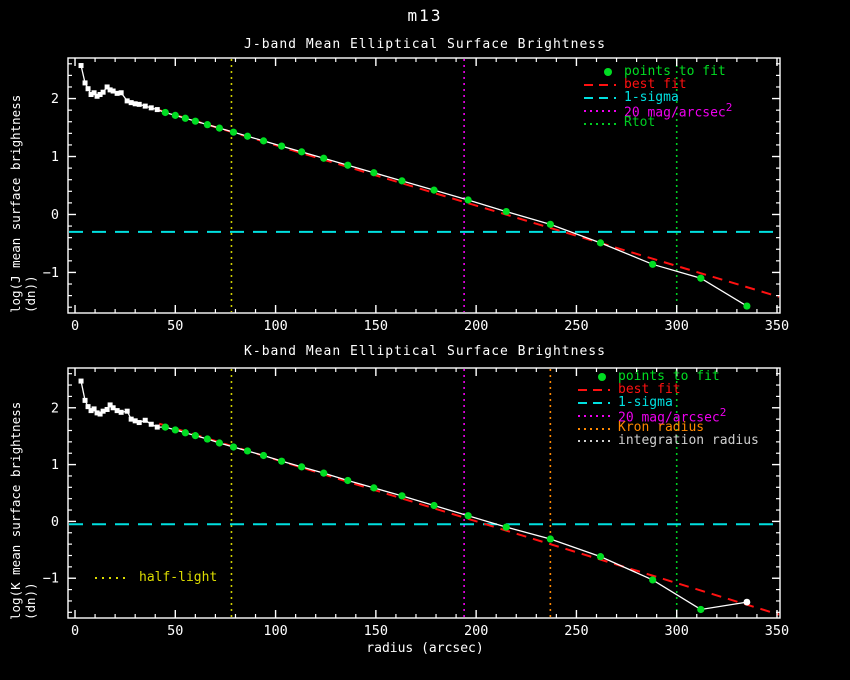  Describe the element at coordinates (677, 326) in the screenshot. I see `x-tick-label: 300` at that location.